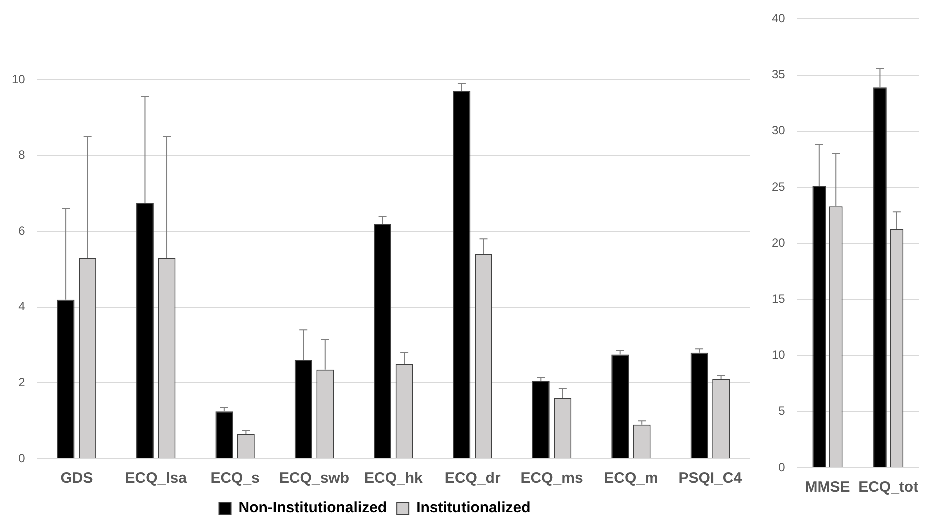 This screenshot has height=526, width=929. I want to click on y-tick-label: 30, so click(779, 131).